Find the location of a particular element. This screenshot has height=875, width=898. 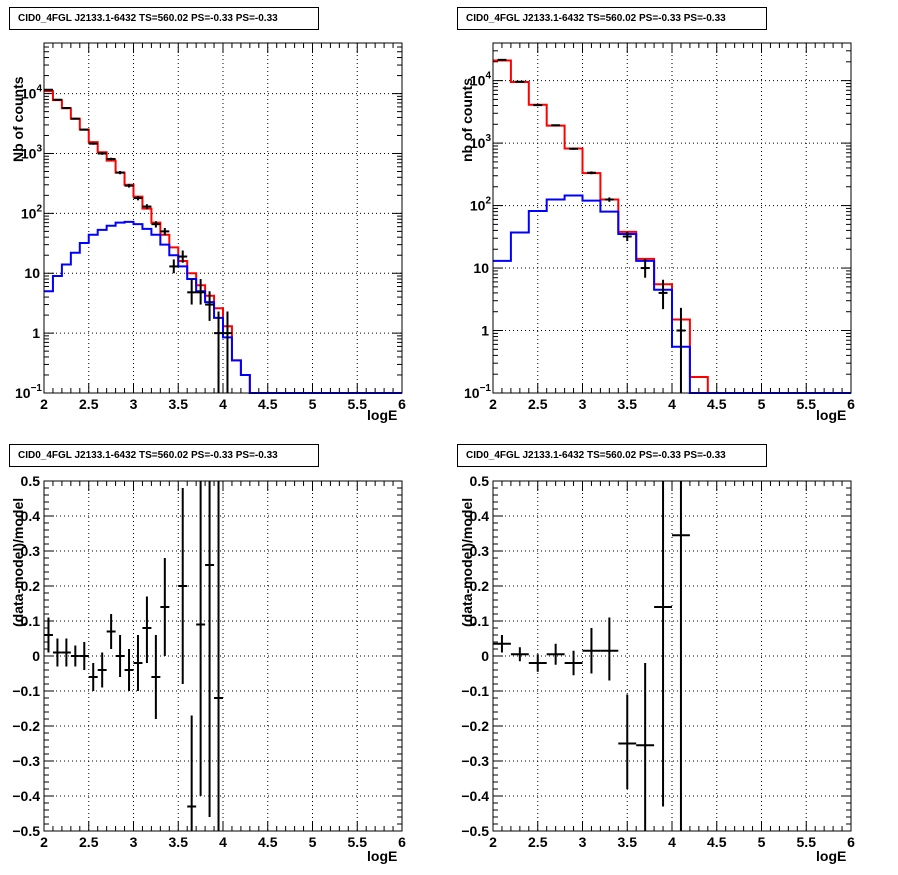

y-axis-label: Nb of counts is located at coordinates (18, 119).